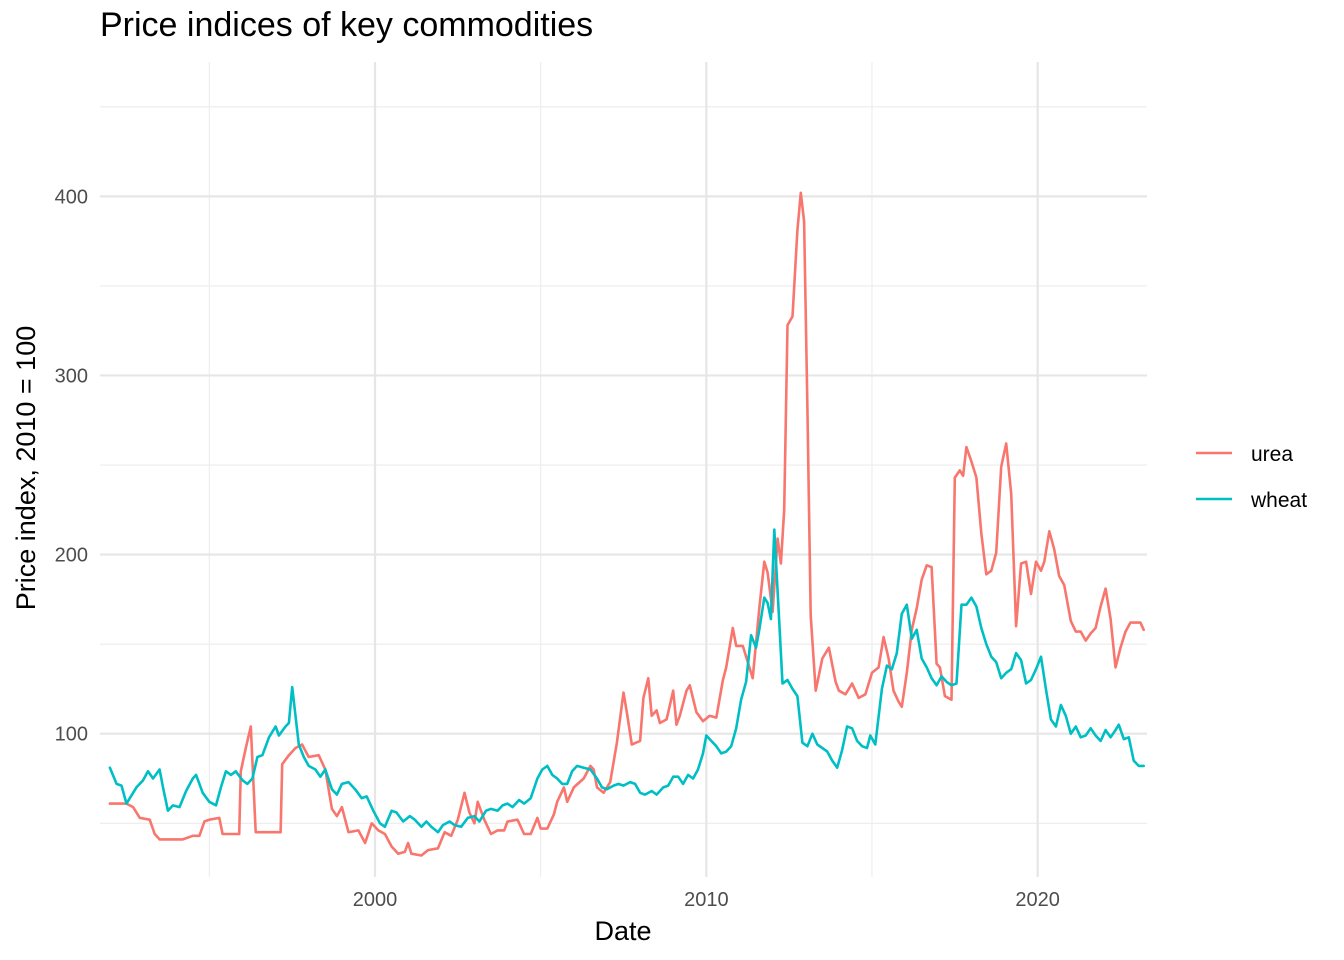 The width and height of the screenshot is (1344, 960). What do you see at coordinates (71, 735) in the screenshot?
I see `y-tick-label: 100` at bounding box center [71, 735].